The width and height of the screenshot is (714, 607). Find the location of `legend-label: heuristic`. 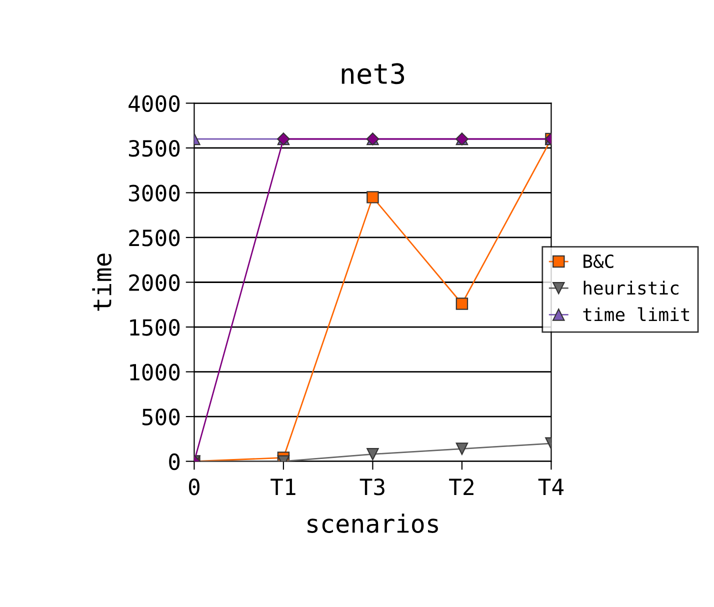

legend-label: heuristic is located at coordinates (631, 287).